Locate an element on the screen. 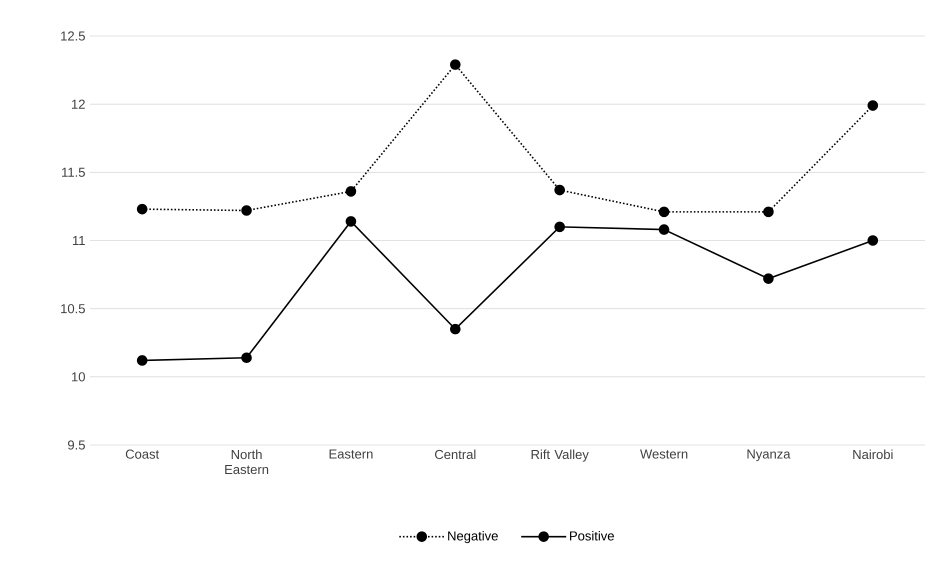 The height and width of the screenshot is (581, 940). legend-label: Positive is located at coordinates (592, 535).